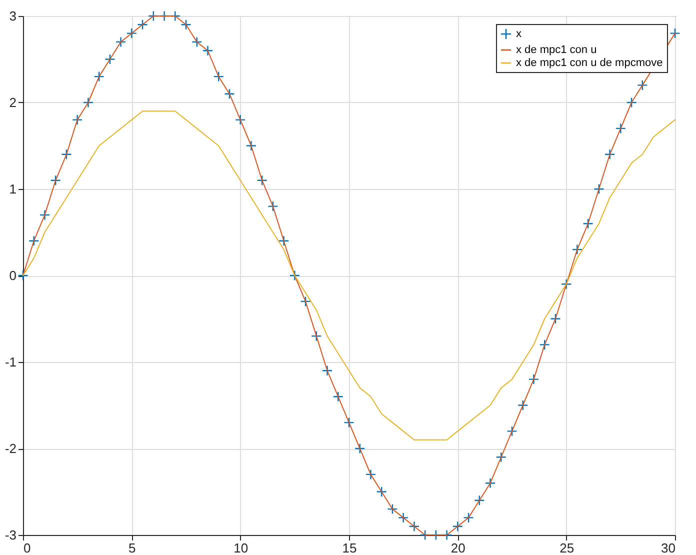  I want to click on x-tick-label: 5, so click(132, 547).